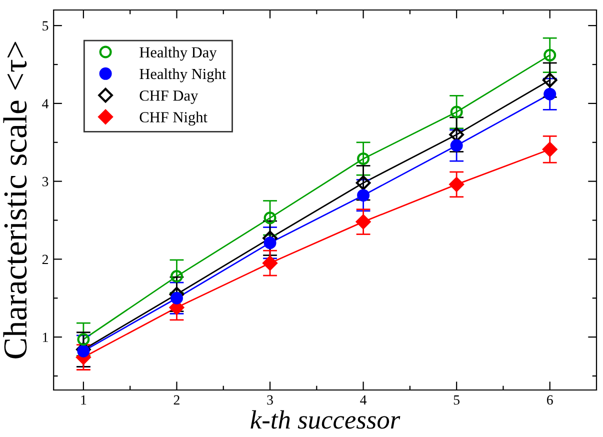 The height and width of the screenshot is (437, 603). I want to click on y-tick-label: 4, so click(45, 103).